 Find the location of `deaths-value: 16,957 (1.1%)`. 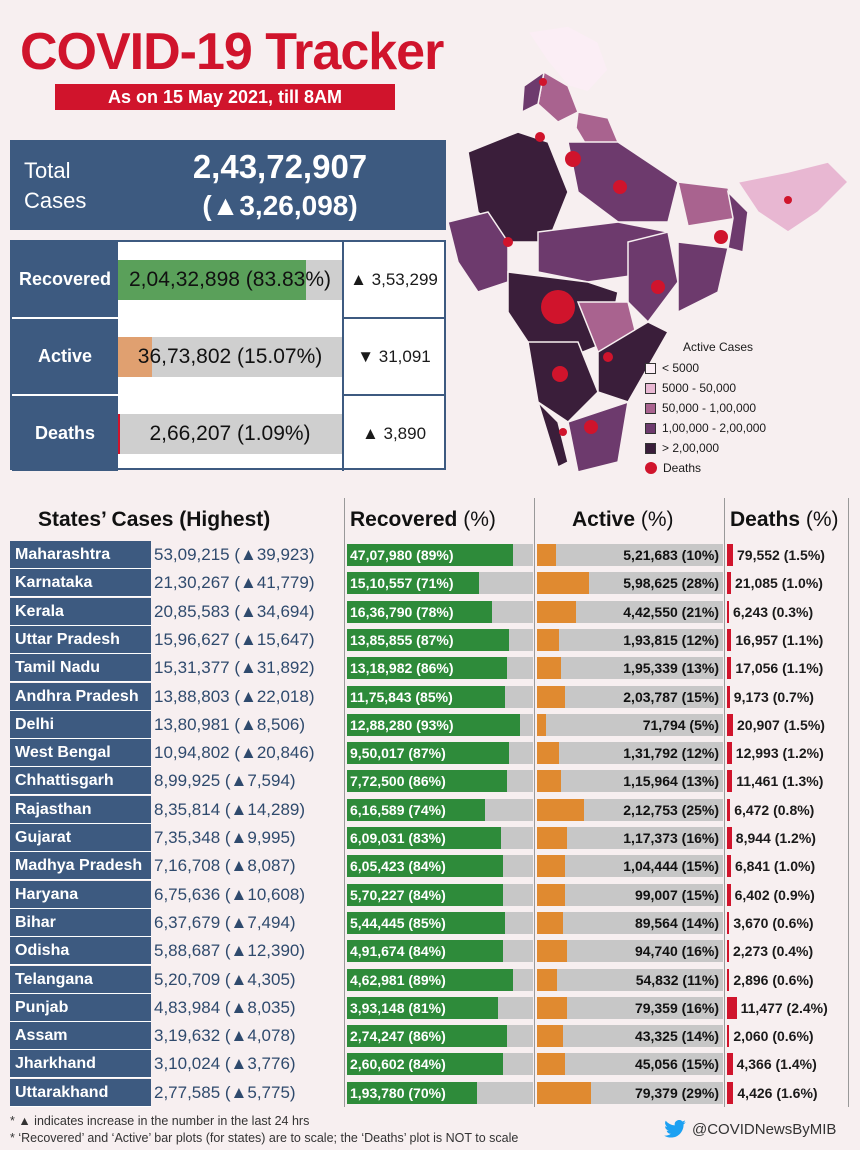

deaths-value: 16,957 (1.1%) is located at coordinates (779, 639).